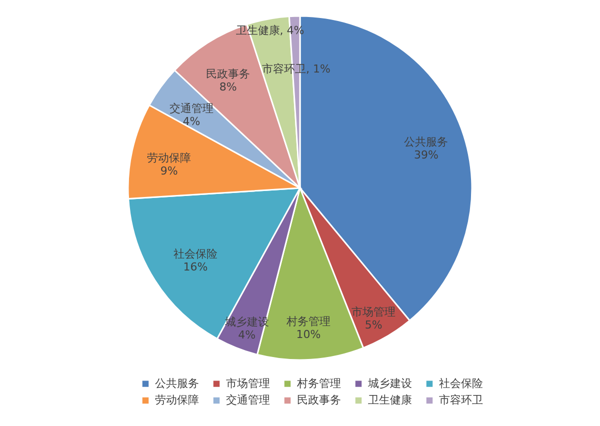 The height and width of the screenshot is (426, 600). Describe the element at coordinates (461, 383) in the screenshot. I see `legend-label: 社会保险` at that location.